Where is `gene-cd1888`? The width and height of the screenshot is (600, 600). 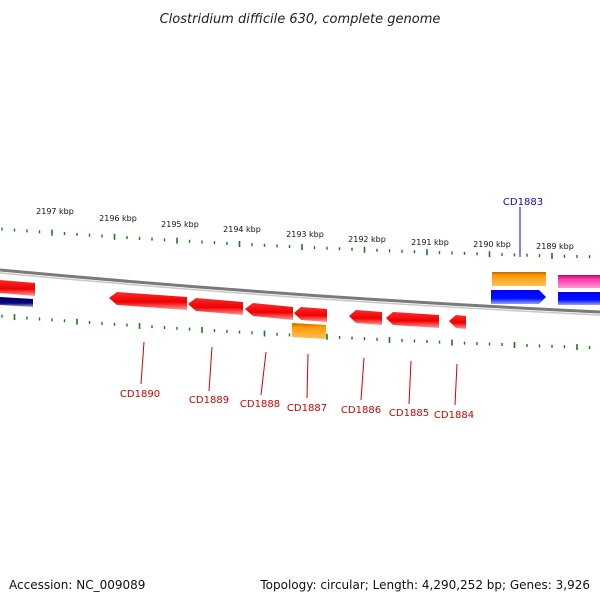 gene-cd1888 is located at coordinates (269, 311).